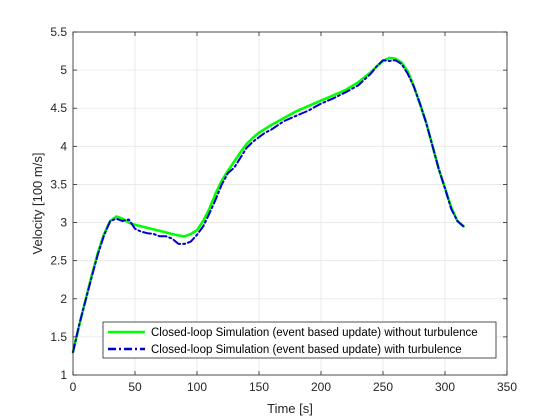  I want to click on y-tick-label: 3, so click(63, 223).